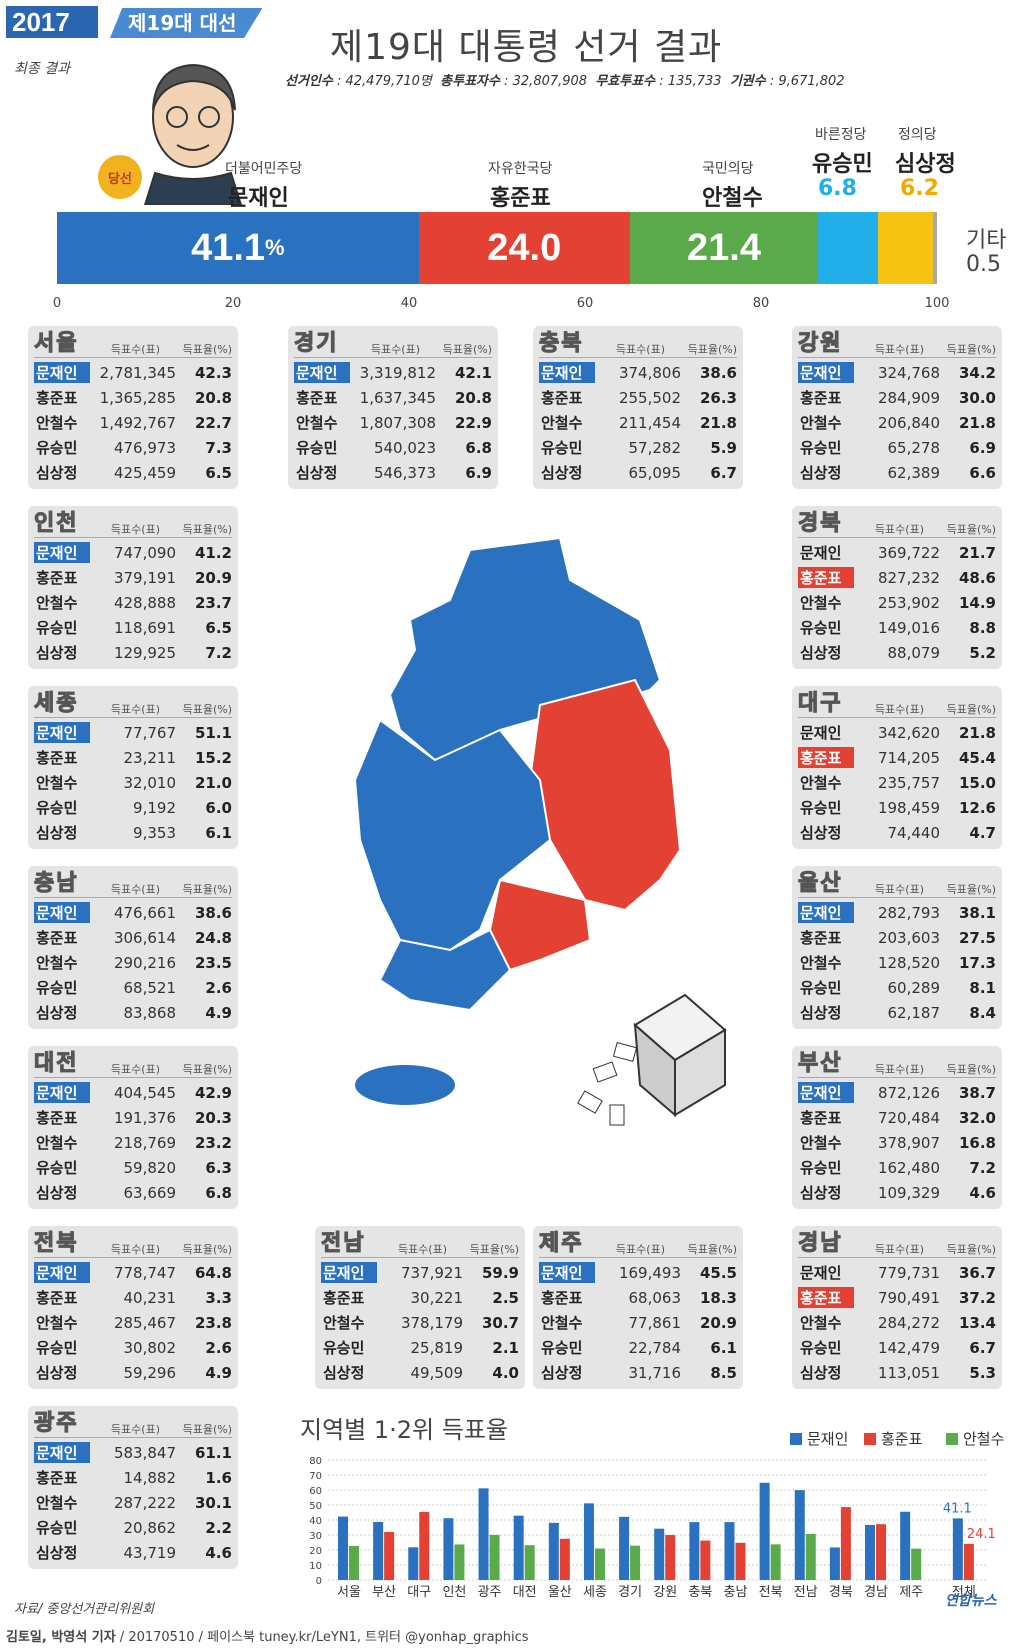 The height and width of the screenshot is (1652, 1024). Describe the element at coordinates (908, 1142) in the screenshot. I see `votes-cell: 378,907` at that location.